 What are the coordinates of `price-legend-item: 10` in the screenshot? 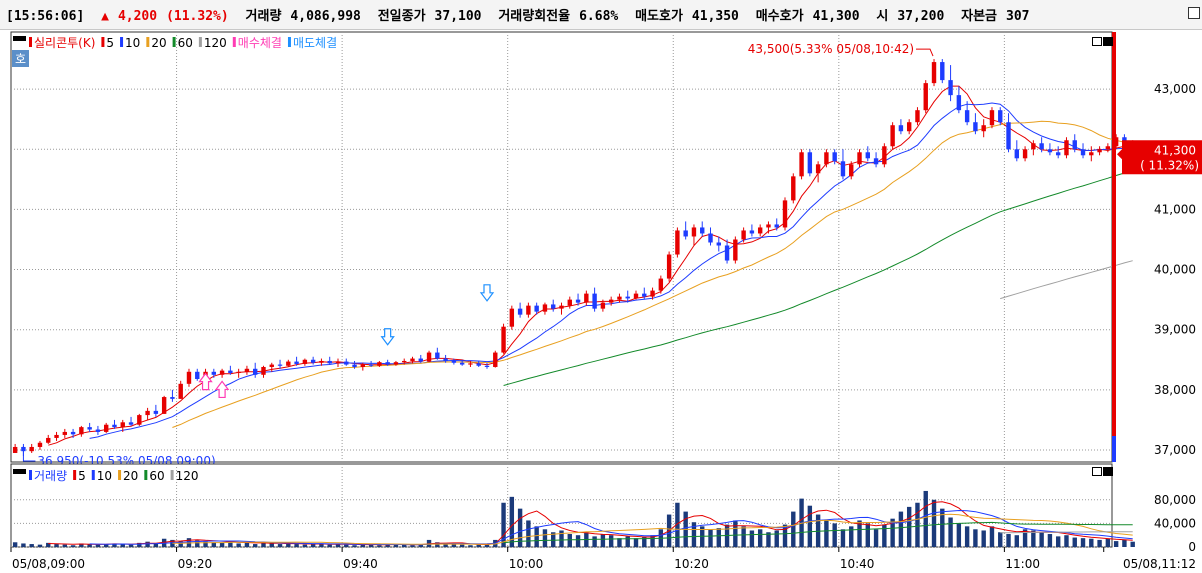 It's located at (132, 43).